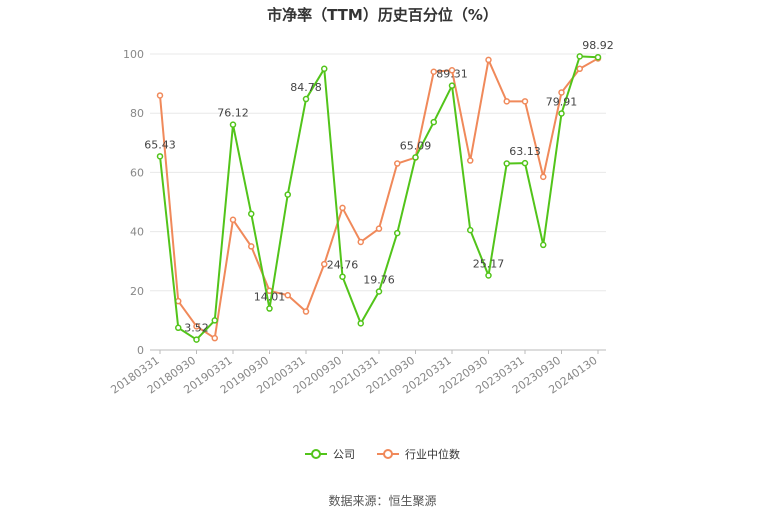  What do you see at coordinates (382, 501) in the screenshot?
I see `source-note: 数据来源：恒生聚源` at bounding box center [382, 501].